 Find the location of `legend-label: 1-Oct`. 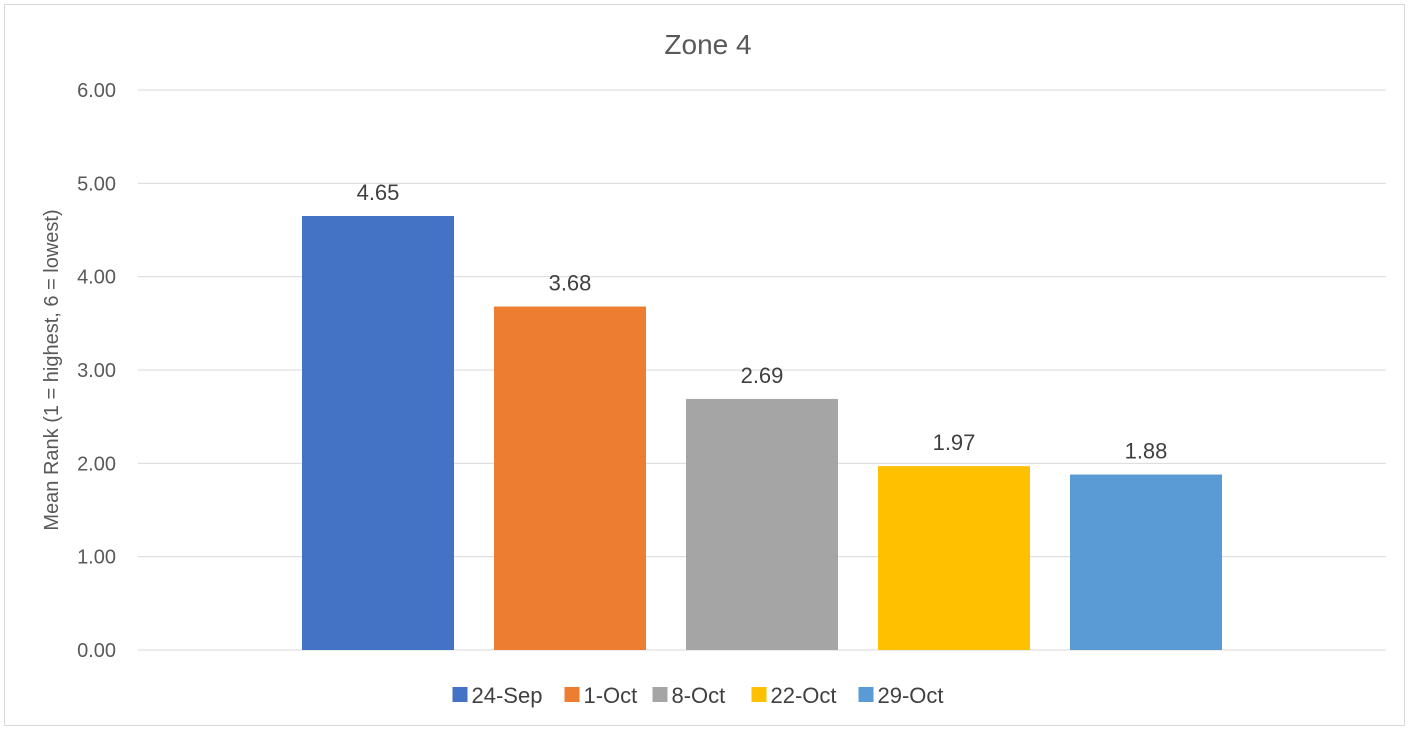

legend-label: 1-Oct is located at coordinates (611, 695).